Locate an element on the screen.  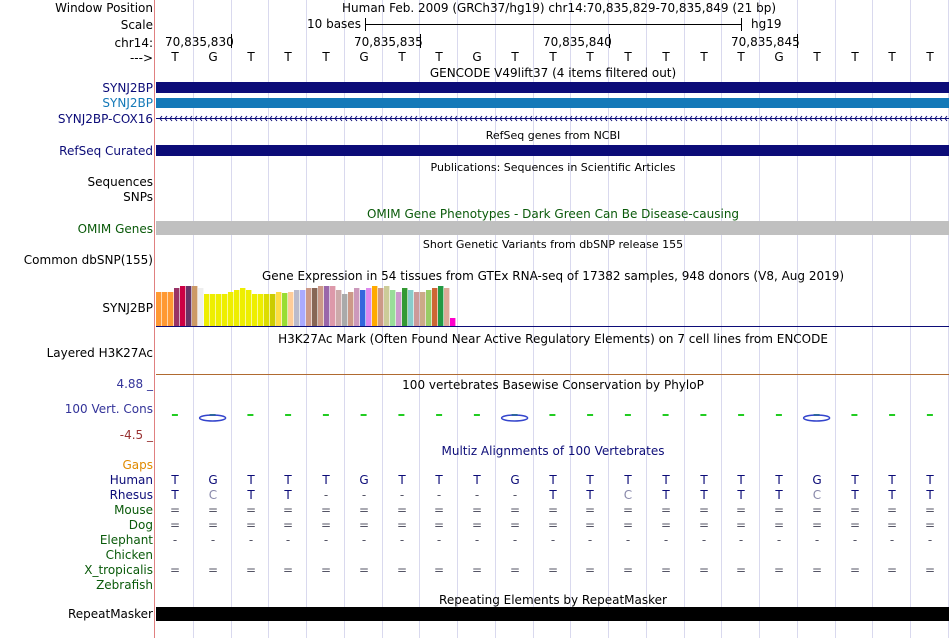
gencode-title: GENCODE V49lift37 (4 items filtered out) is located at coordinates (553, 73).